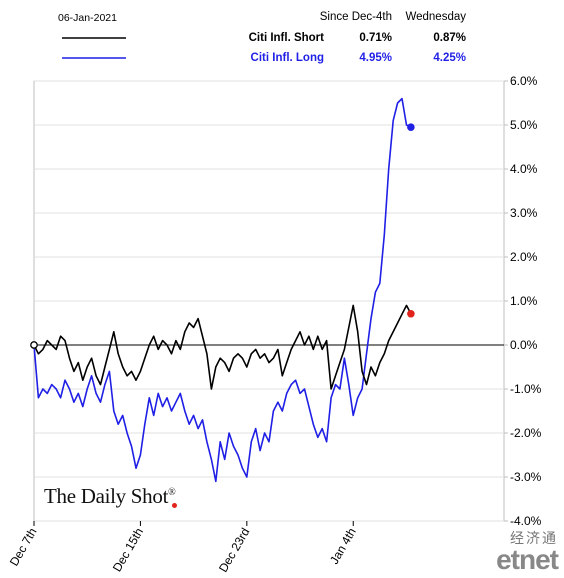  I want to click on x-tick-label: Dec 15th, so click(128, 550).